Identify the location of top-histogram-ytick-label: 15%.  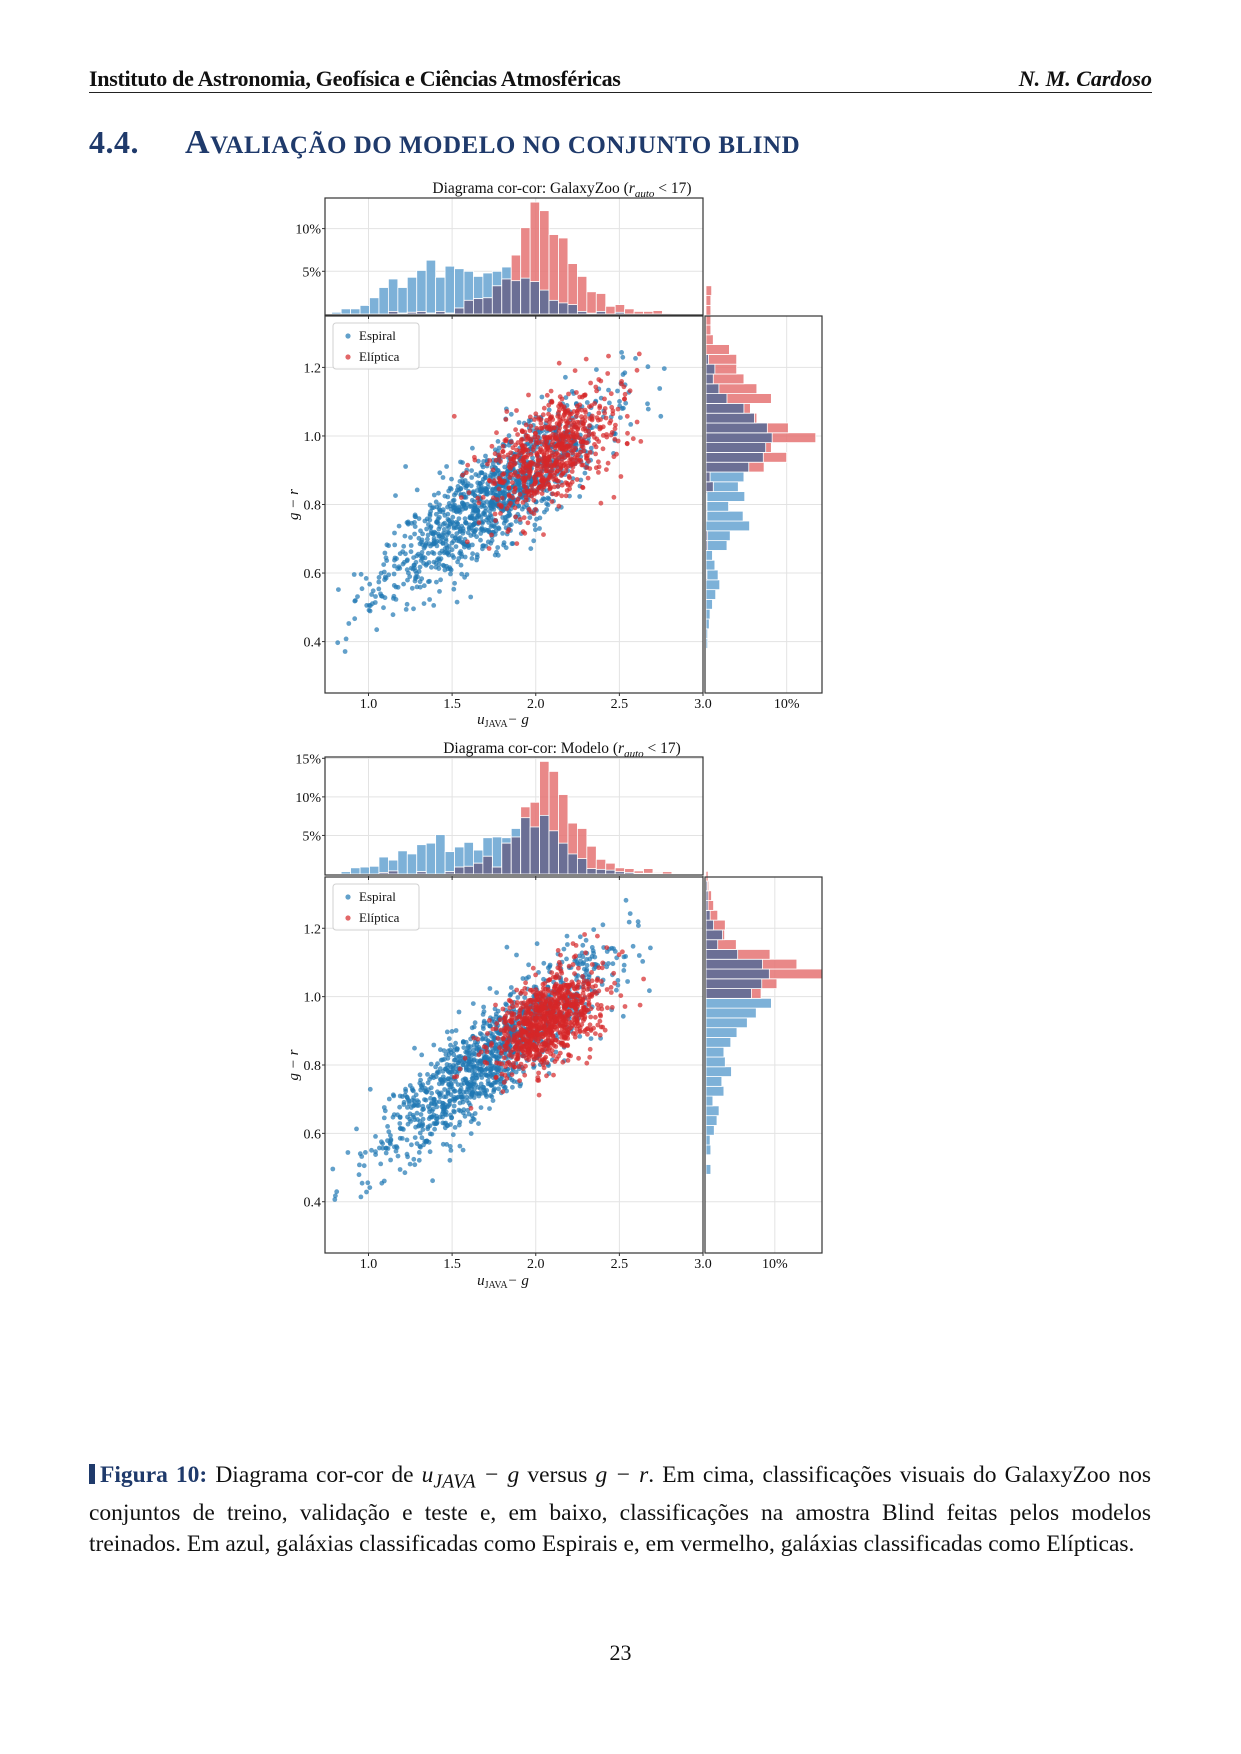
(308, 759).